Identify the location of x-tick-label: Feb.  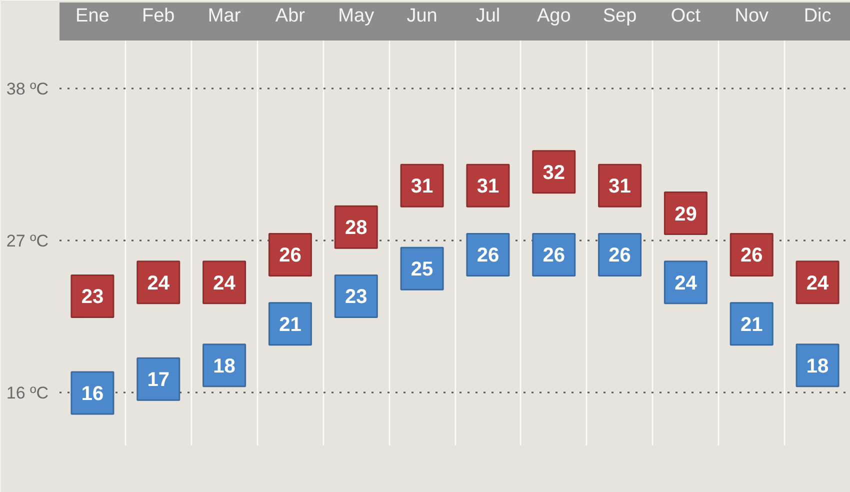
(158, 16).